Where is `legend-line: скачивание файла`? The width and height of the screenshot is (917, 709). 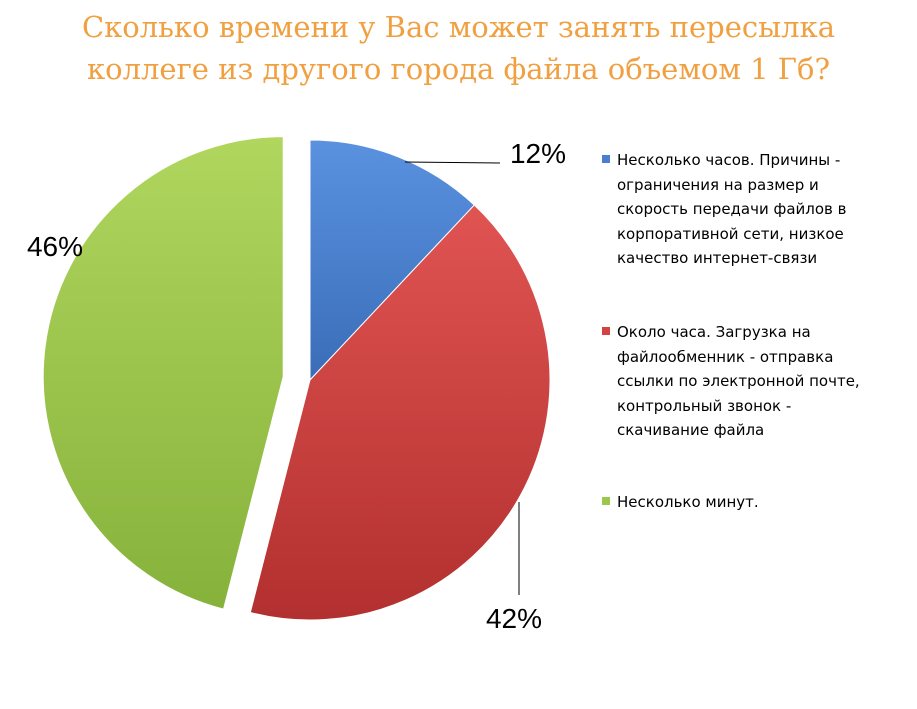 legend-line: скачивание файла is located at coordinates (691, 430).